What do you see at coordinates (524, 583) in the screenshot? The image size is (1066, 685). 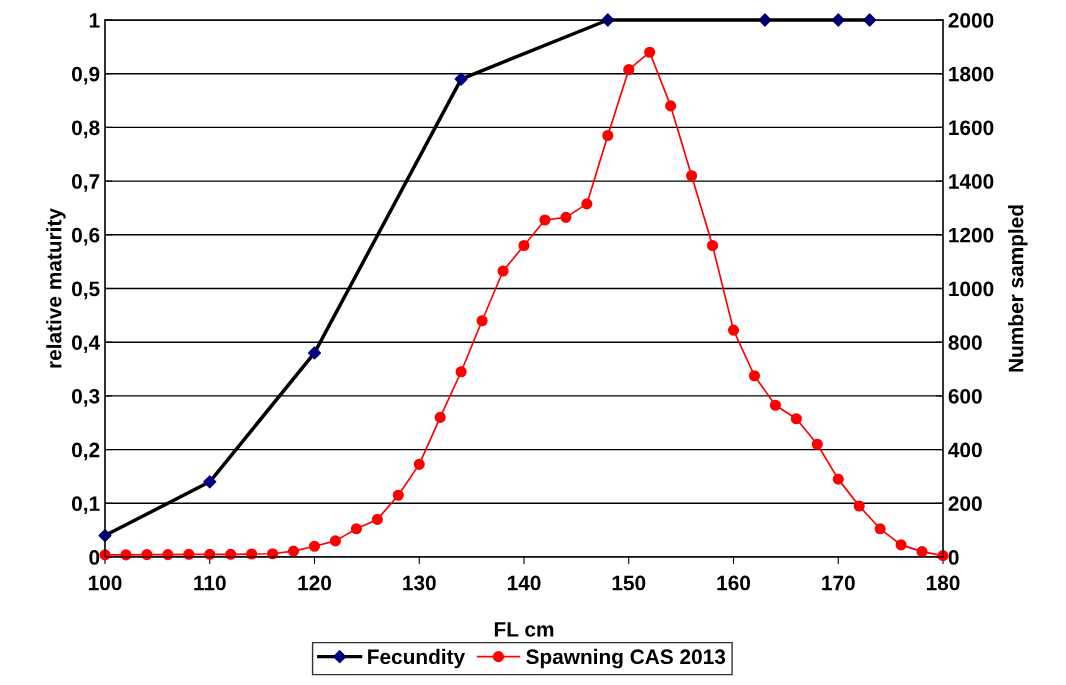 I see `x-tick-label: 140` at bounding box center [524, 583].